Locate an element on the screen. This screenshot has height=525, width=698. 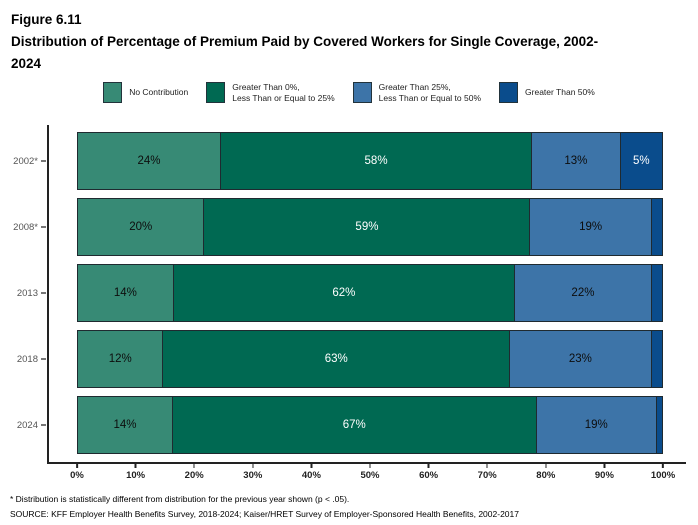
bar-value-label: 67% is located at coordinates (354, 425).